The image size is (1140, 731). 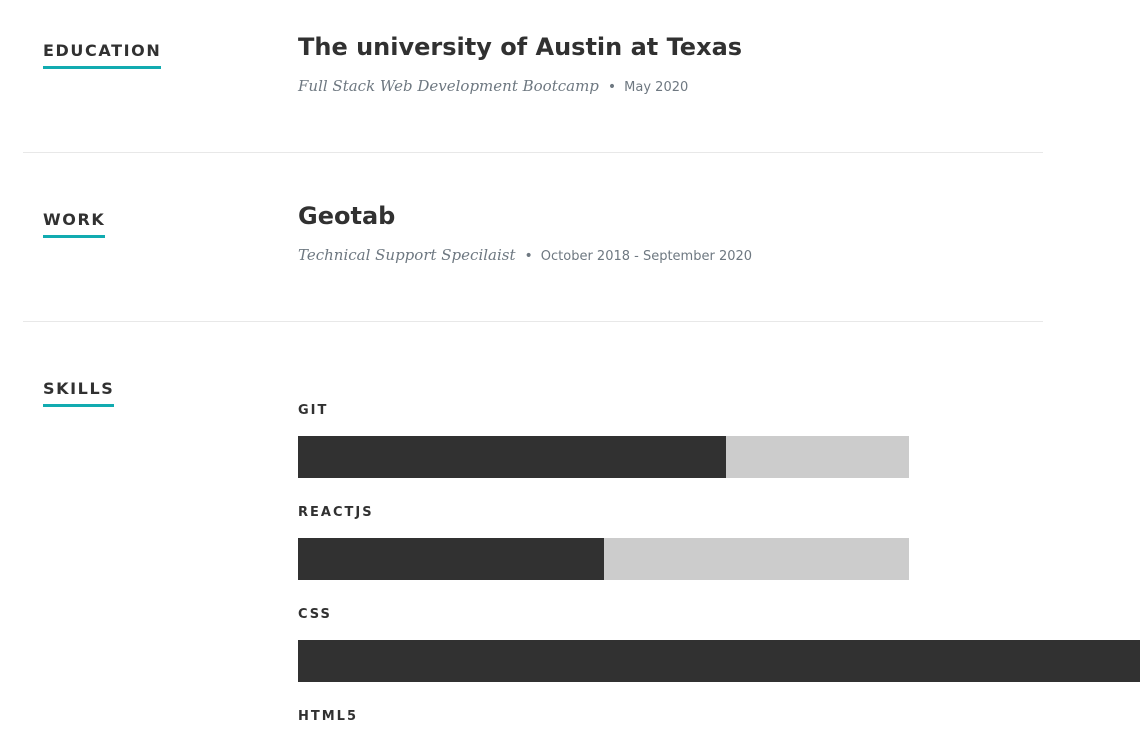 I want to click on work-heading: WORK, so click(x=74, y=223).